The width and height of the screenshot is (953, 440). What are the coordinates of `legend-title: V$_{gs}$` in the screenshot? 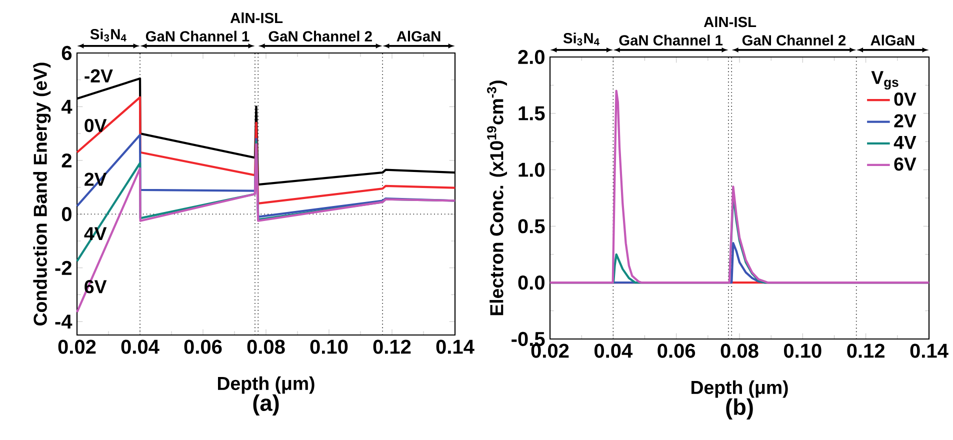 It's located at (884, 80).